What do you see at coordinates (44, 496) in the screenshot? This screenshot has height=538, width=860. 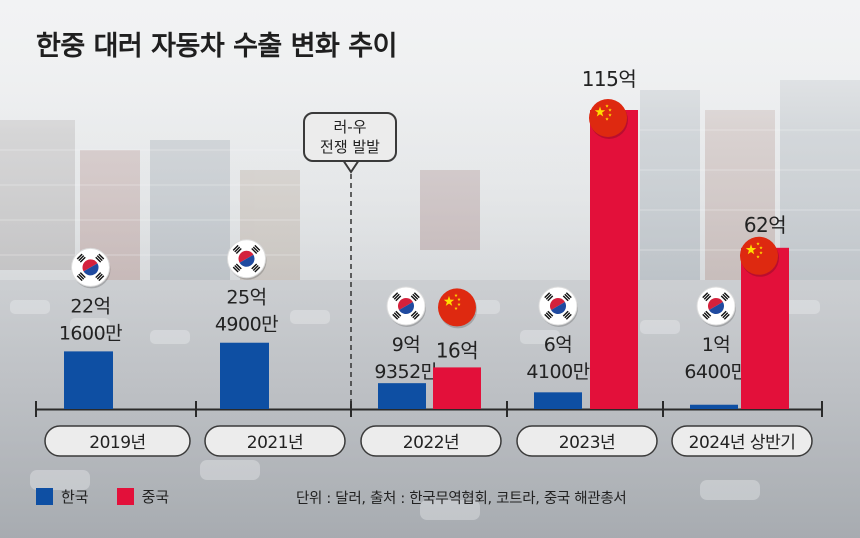 I see `legend-swatch-korea` at bounding box center [44, 496].